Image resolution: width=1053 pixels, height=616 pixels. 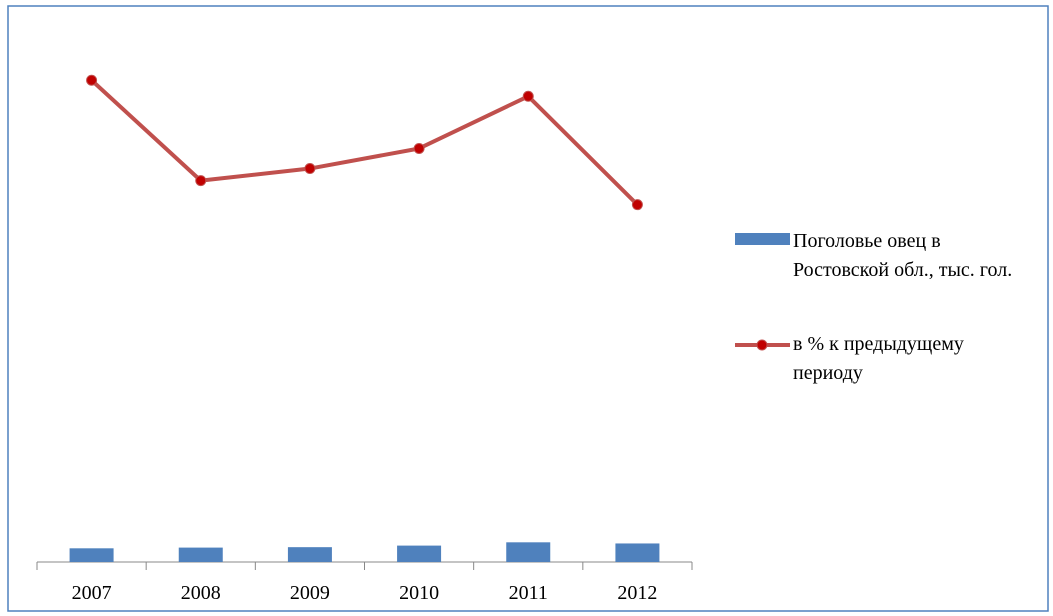 What do you see at coordinates (364, 142) in the screenshot?
I see `line-series` at bounding box center [364, 142].